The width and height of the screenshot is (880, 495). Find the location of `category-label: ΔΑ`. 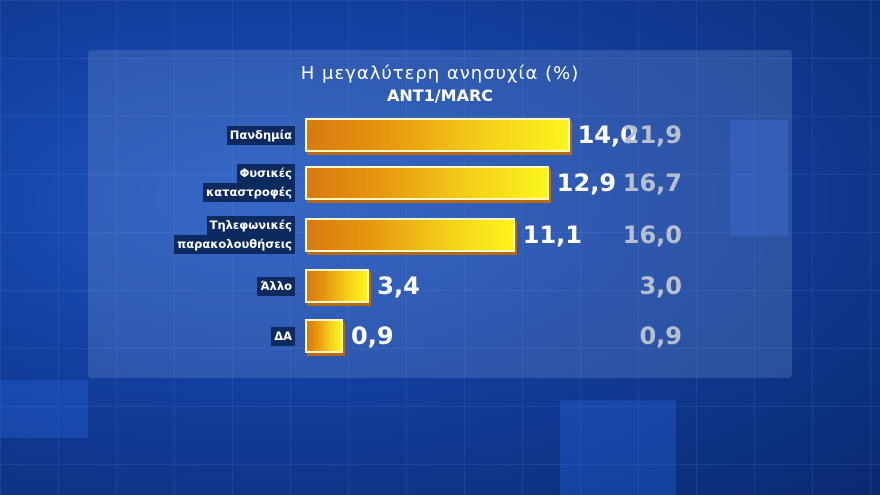

category-label: ΔΑ is located at coordinates (283, 336).